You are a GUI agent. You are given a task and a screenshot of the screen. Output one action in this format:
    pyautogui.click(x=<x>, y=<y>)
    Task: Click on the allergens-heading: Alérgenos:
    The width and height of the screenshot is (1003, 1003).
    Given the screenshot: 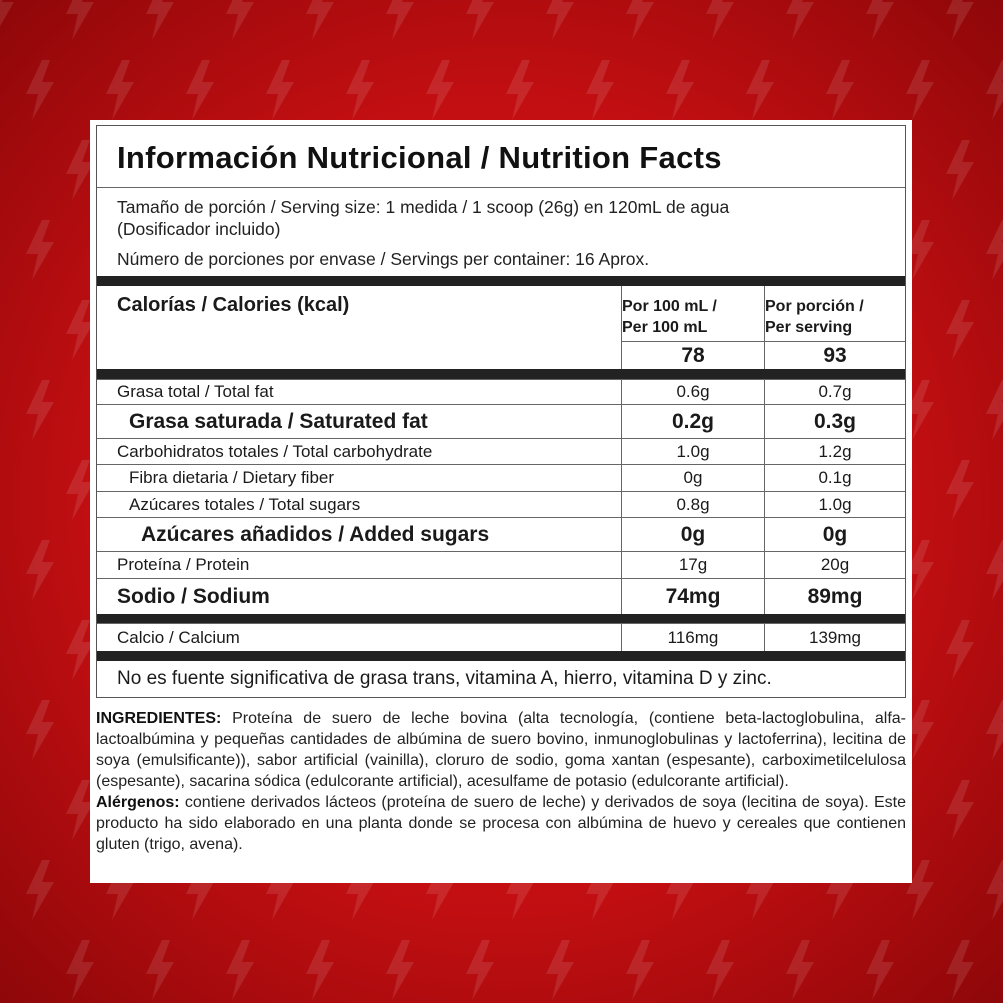 What is the action you would take?
    pyautogui.click(x=138, y=802)
    